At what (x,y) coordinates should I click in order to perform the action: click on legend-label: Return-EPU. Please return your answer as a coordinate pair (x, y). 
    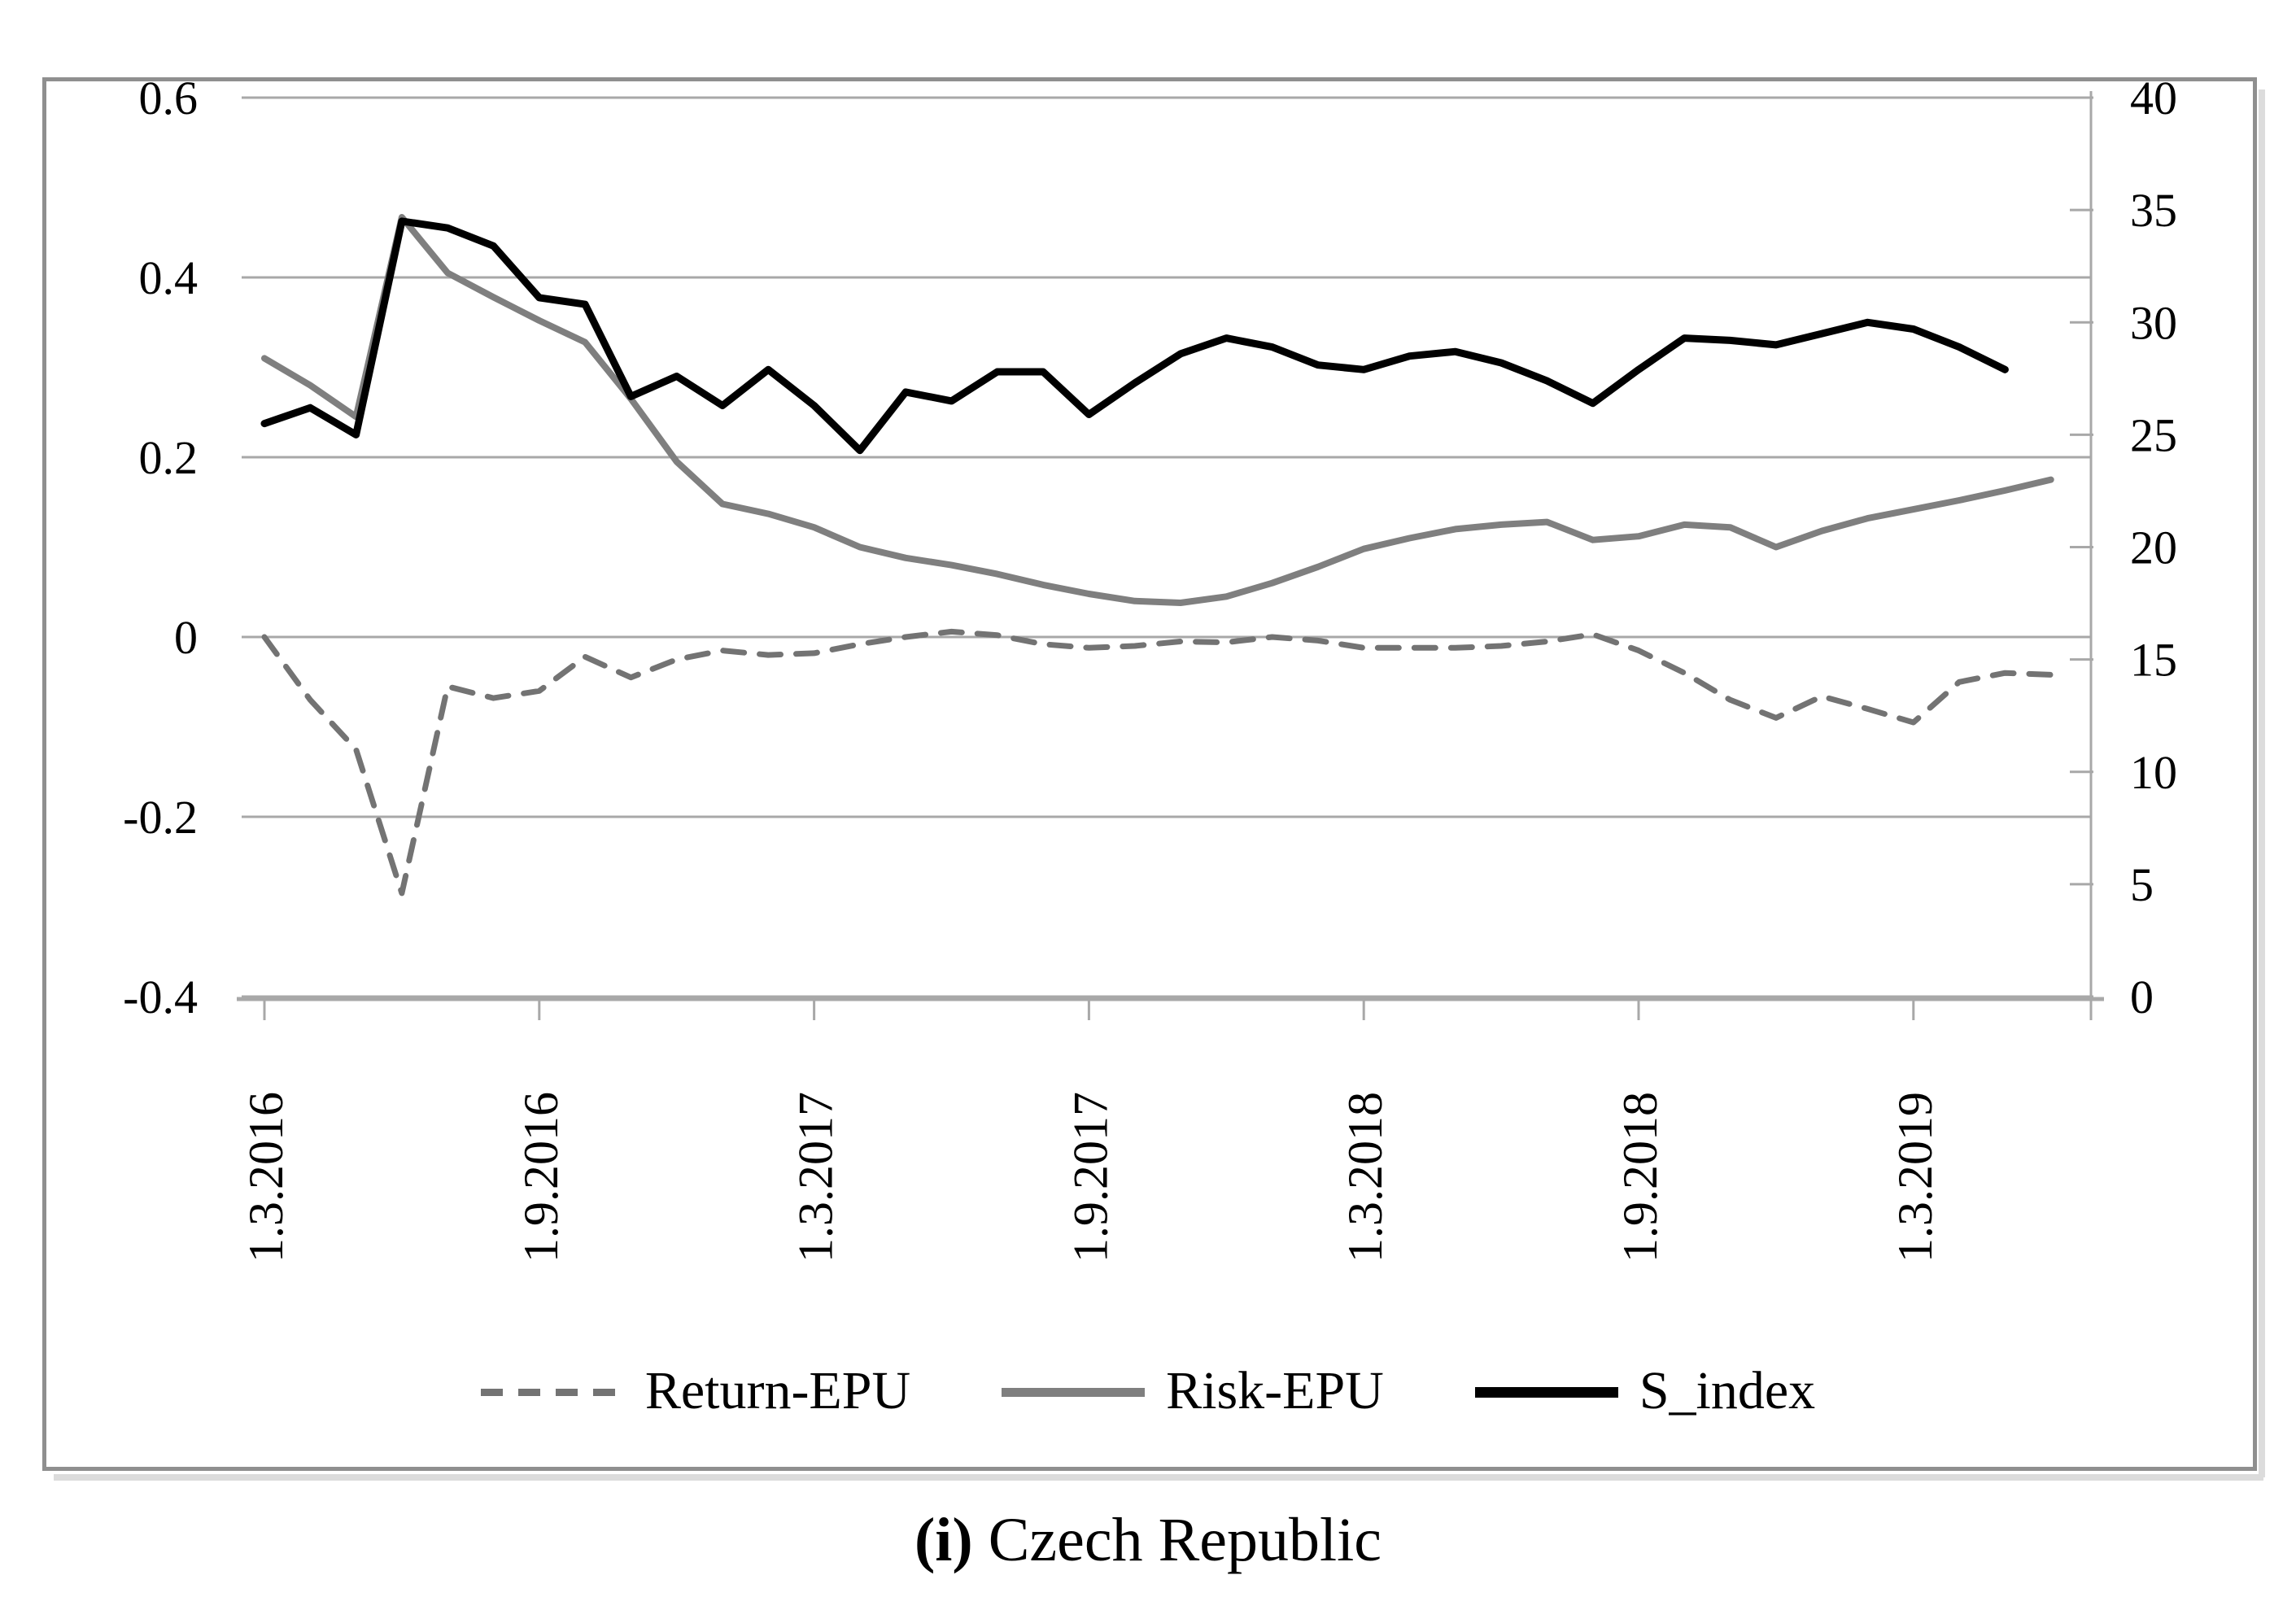
    Looking at the image, I should click on (777, 1390).